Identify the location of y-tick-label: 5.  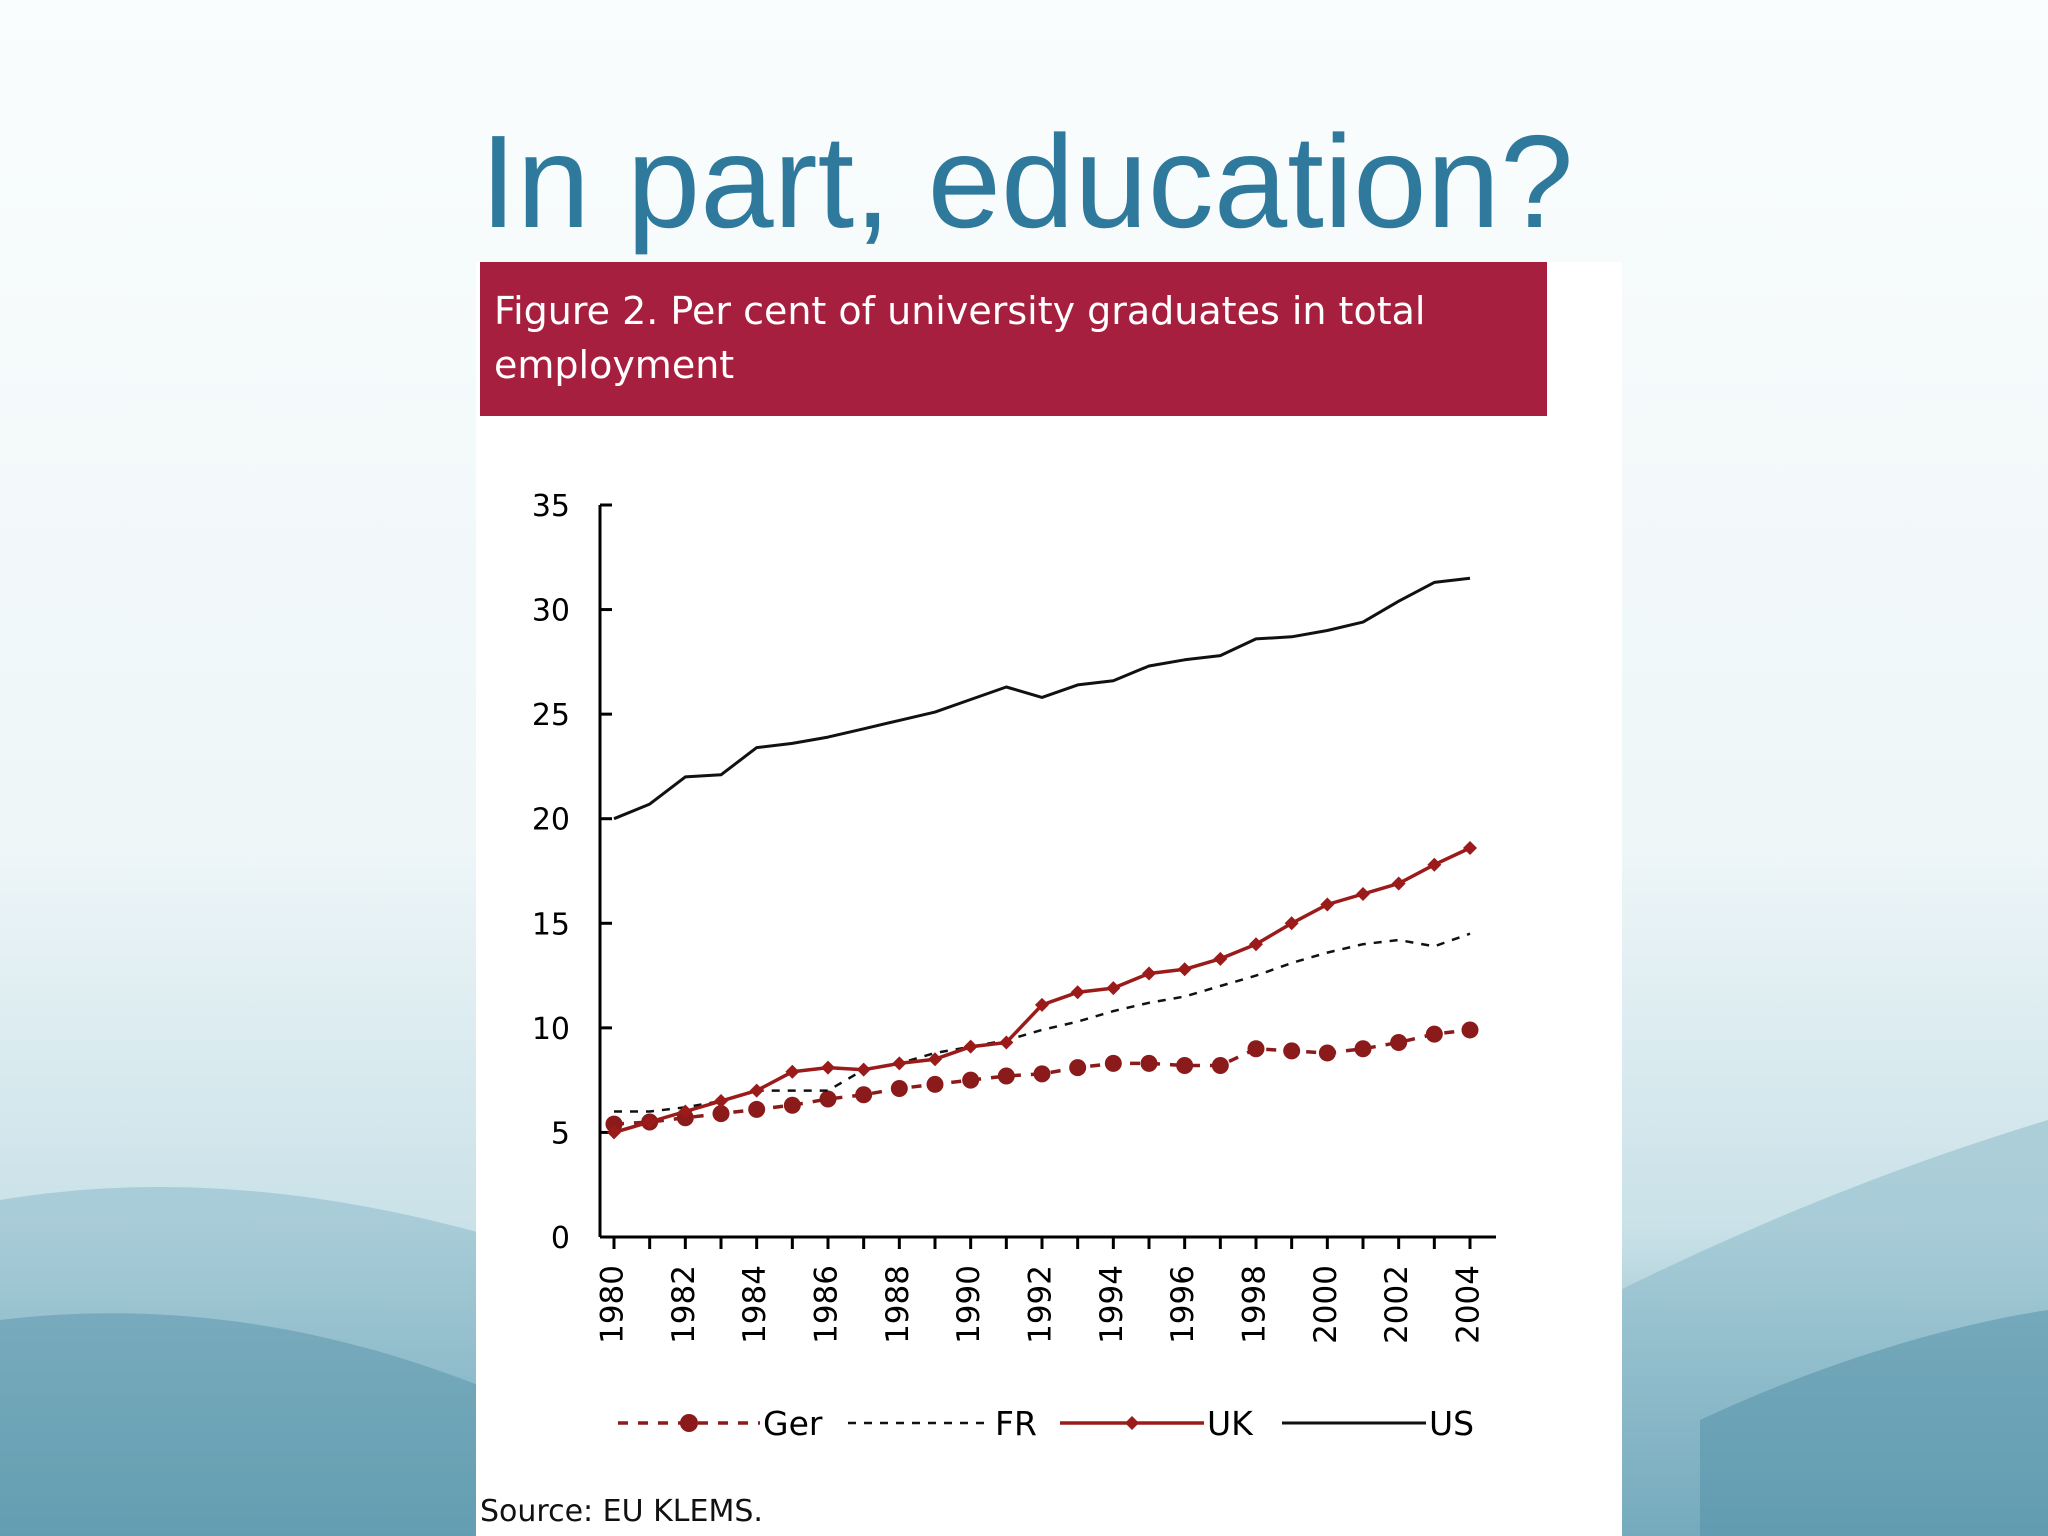
(560, 1133).